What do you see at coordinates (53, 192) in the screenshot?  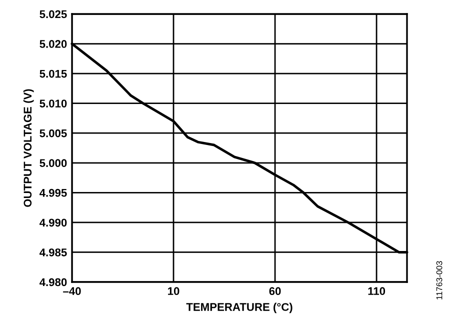 I see `y-tick-label: 4.995` at bounding box center [53, 192].